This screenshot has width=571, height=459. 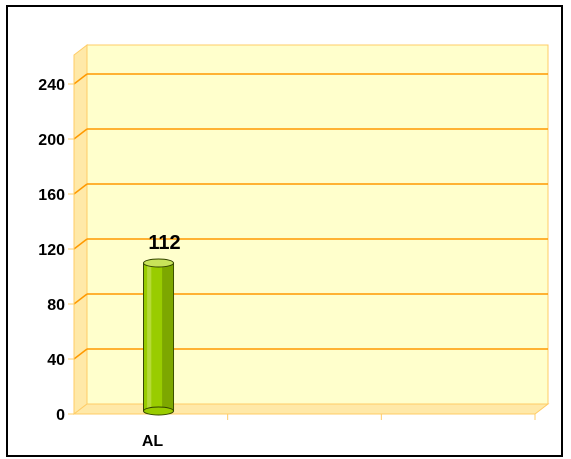 I want to click on y-tick-label: 240, so click(x=51, y=85).